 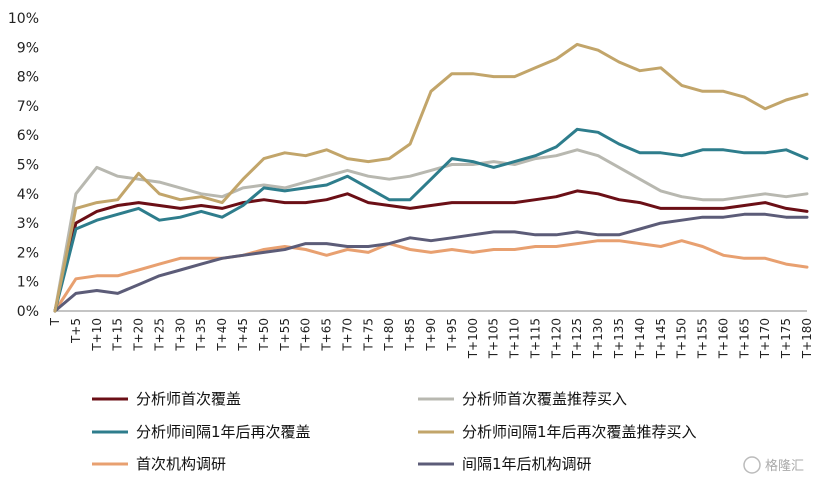 I want to click on x-tick-label: T+145, so click(x=661, y=338).